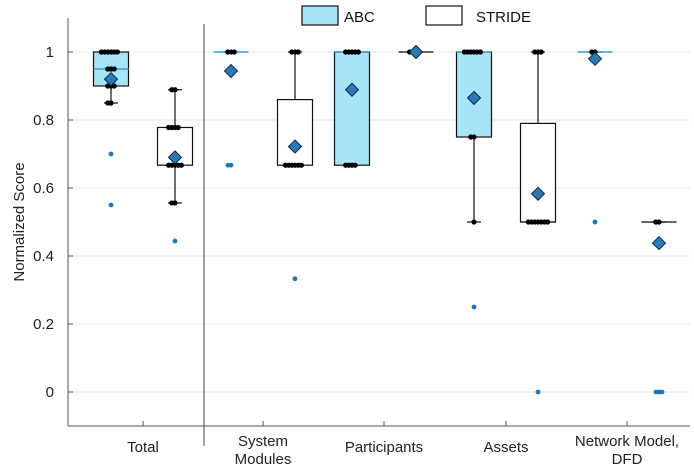 This screenshot has height=473, width=694. I want to click on x-tick-label: Assets, so click(505, 447).